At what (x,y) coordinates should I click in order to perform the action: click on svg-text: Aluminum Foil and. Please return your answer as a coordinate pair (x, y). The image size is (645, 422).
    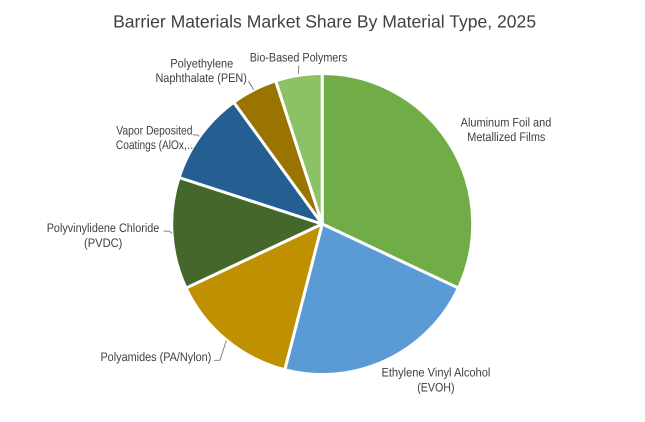
    Looking at the image, I should click on (506, 122).